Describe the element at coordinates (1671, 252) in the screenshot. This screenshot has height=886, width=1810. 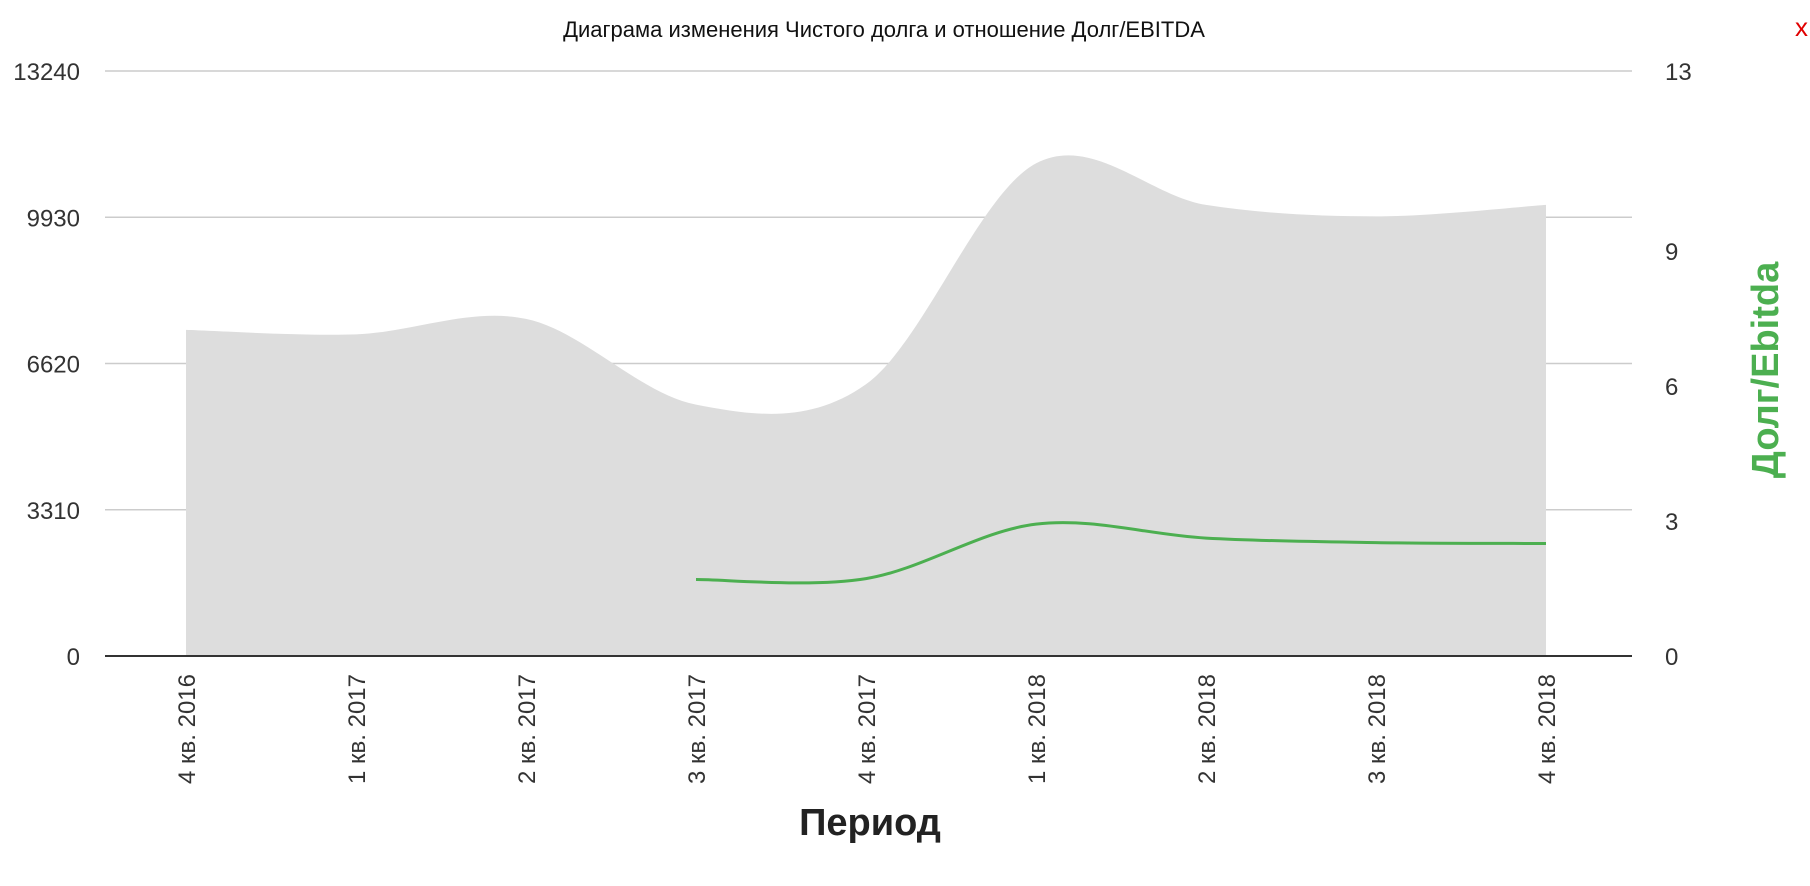
I see `right-tick-label: 9` at that location.